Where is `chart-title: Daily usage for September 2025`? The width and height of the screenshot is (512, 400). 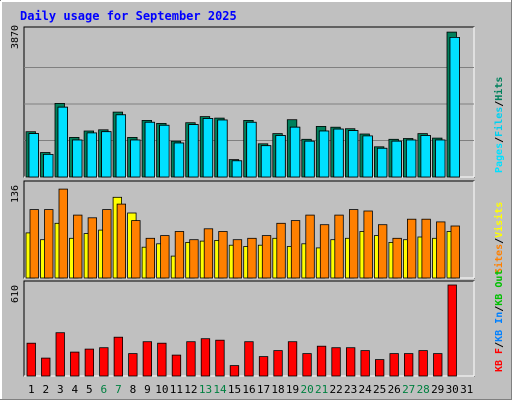
chart-title: Daily usage for September 2025 is located at coordinates (128, 16).